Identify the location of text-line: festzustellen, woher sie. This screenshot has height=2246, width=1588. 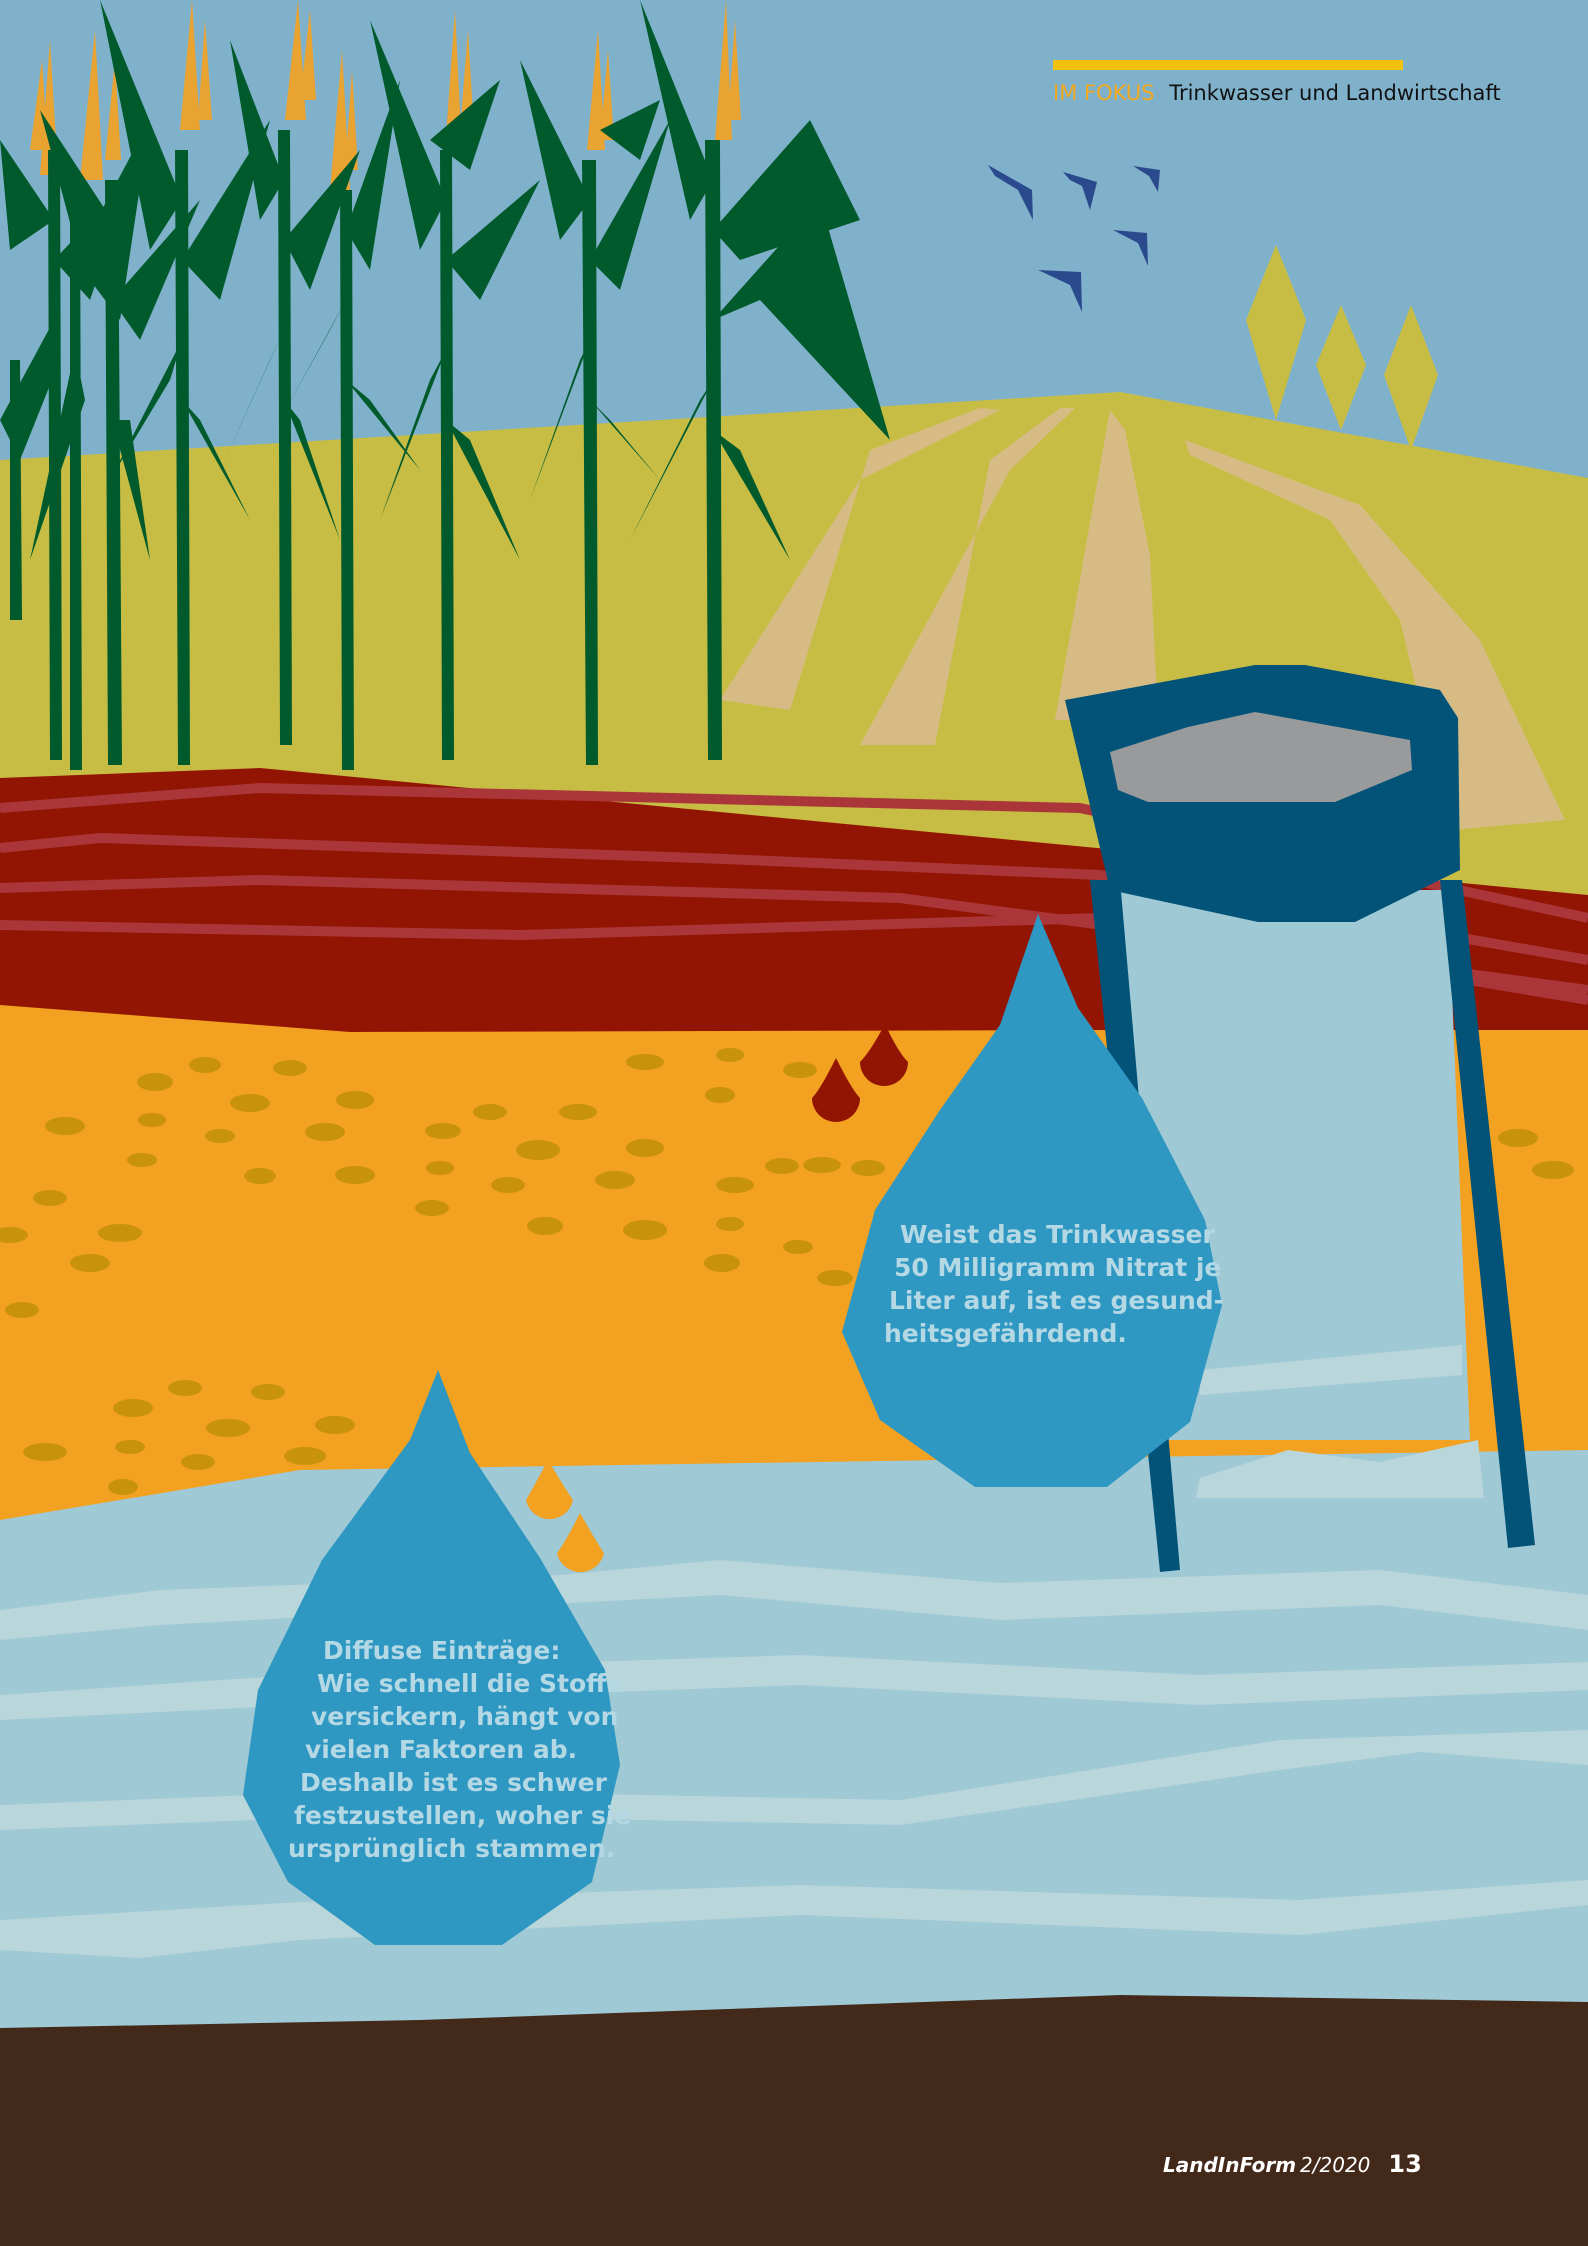
(463, 1815).